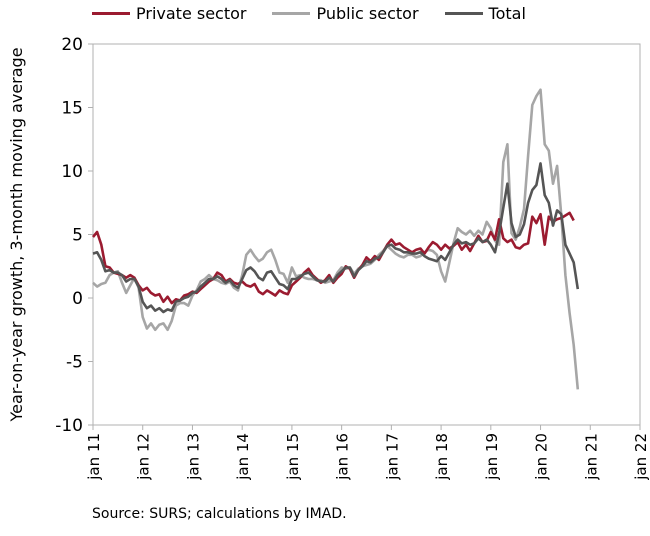 The image size is (650, 536). What do you see at coordinates (343, 457) in the screenshot?
I see `x-tick-label: jan 16` at bounding box center [343, 457].